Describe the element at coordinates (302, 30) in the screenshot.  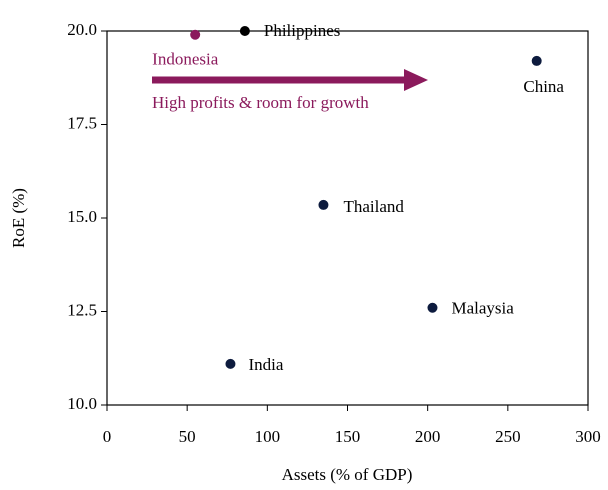
I see `point-label: Philippines` at that location.